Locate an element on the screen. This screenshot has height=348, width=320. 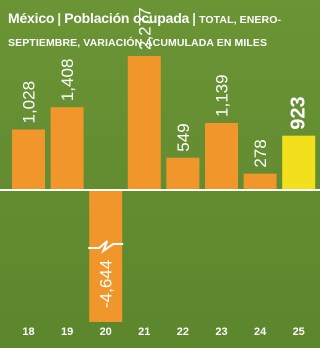
title-country: México is located at coordinates (31, 18).